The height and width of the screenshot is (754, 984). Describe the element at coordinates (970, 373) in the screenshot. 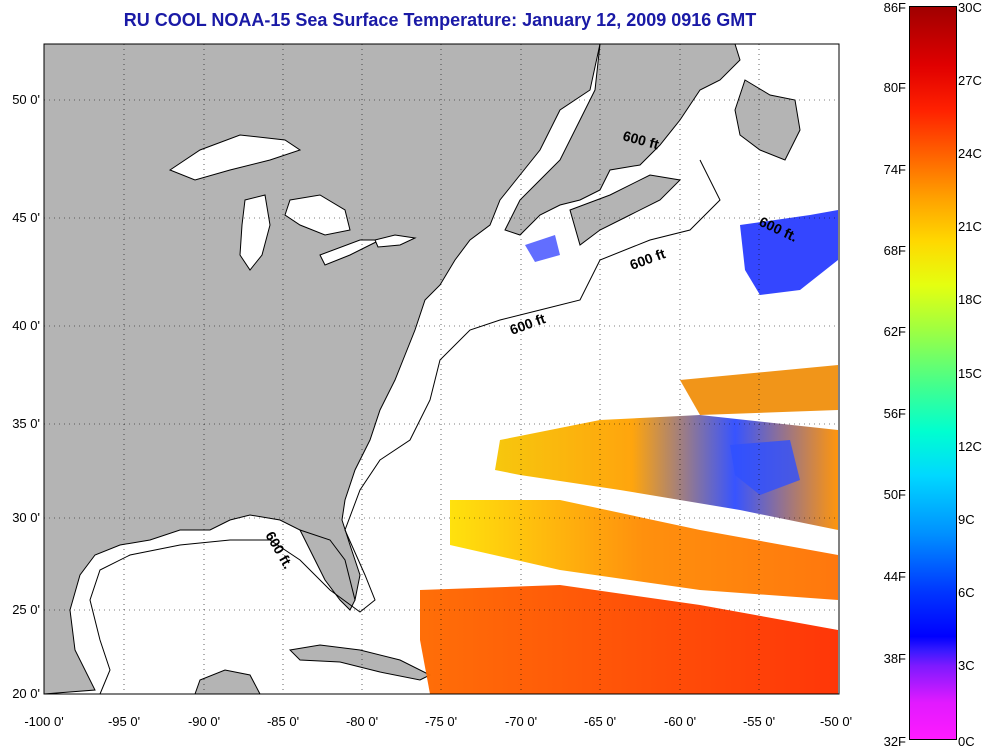

I see `colorbar-c-label: 15C` at that location.